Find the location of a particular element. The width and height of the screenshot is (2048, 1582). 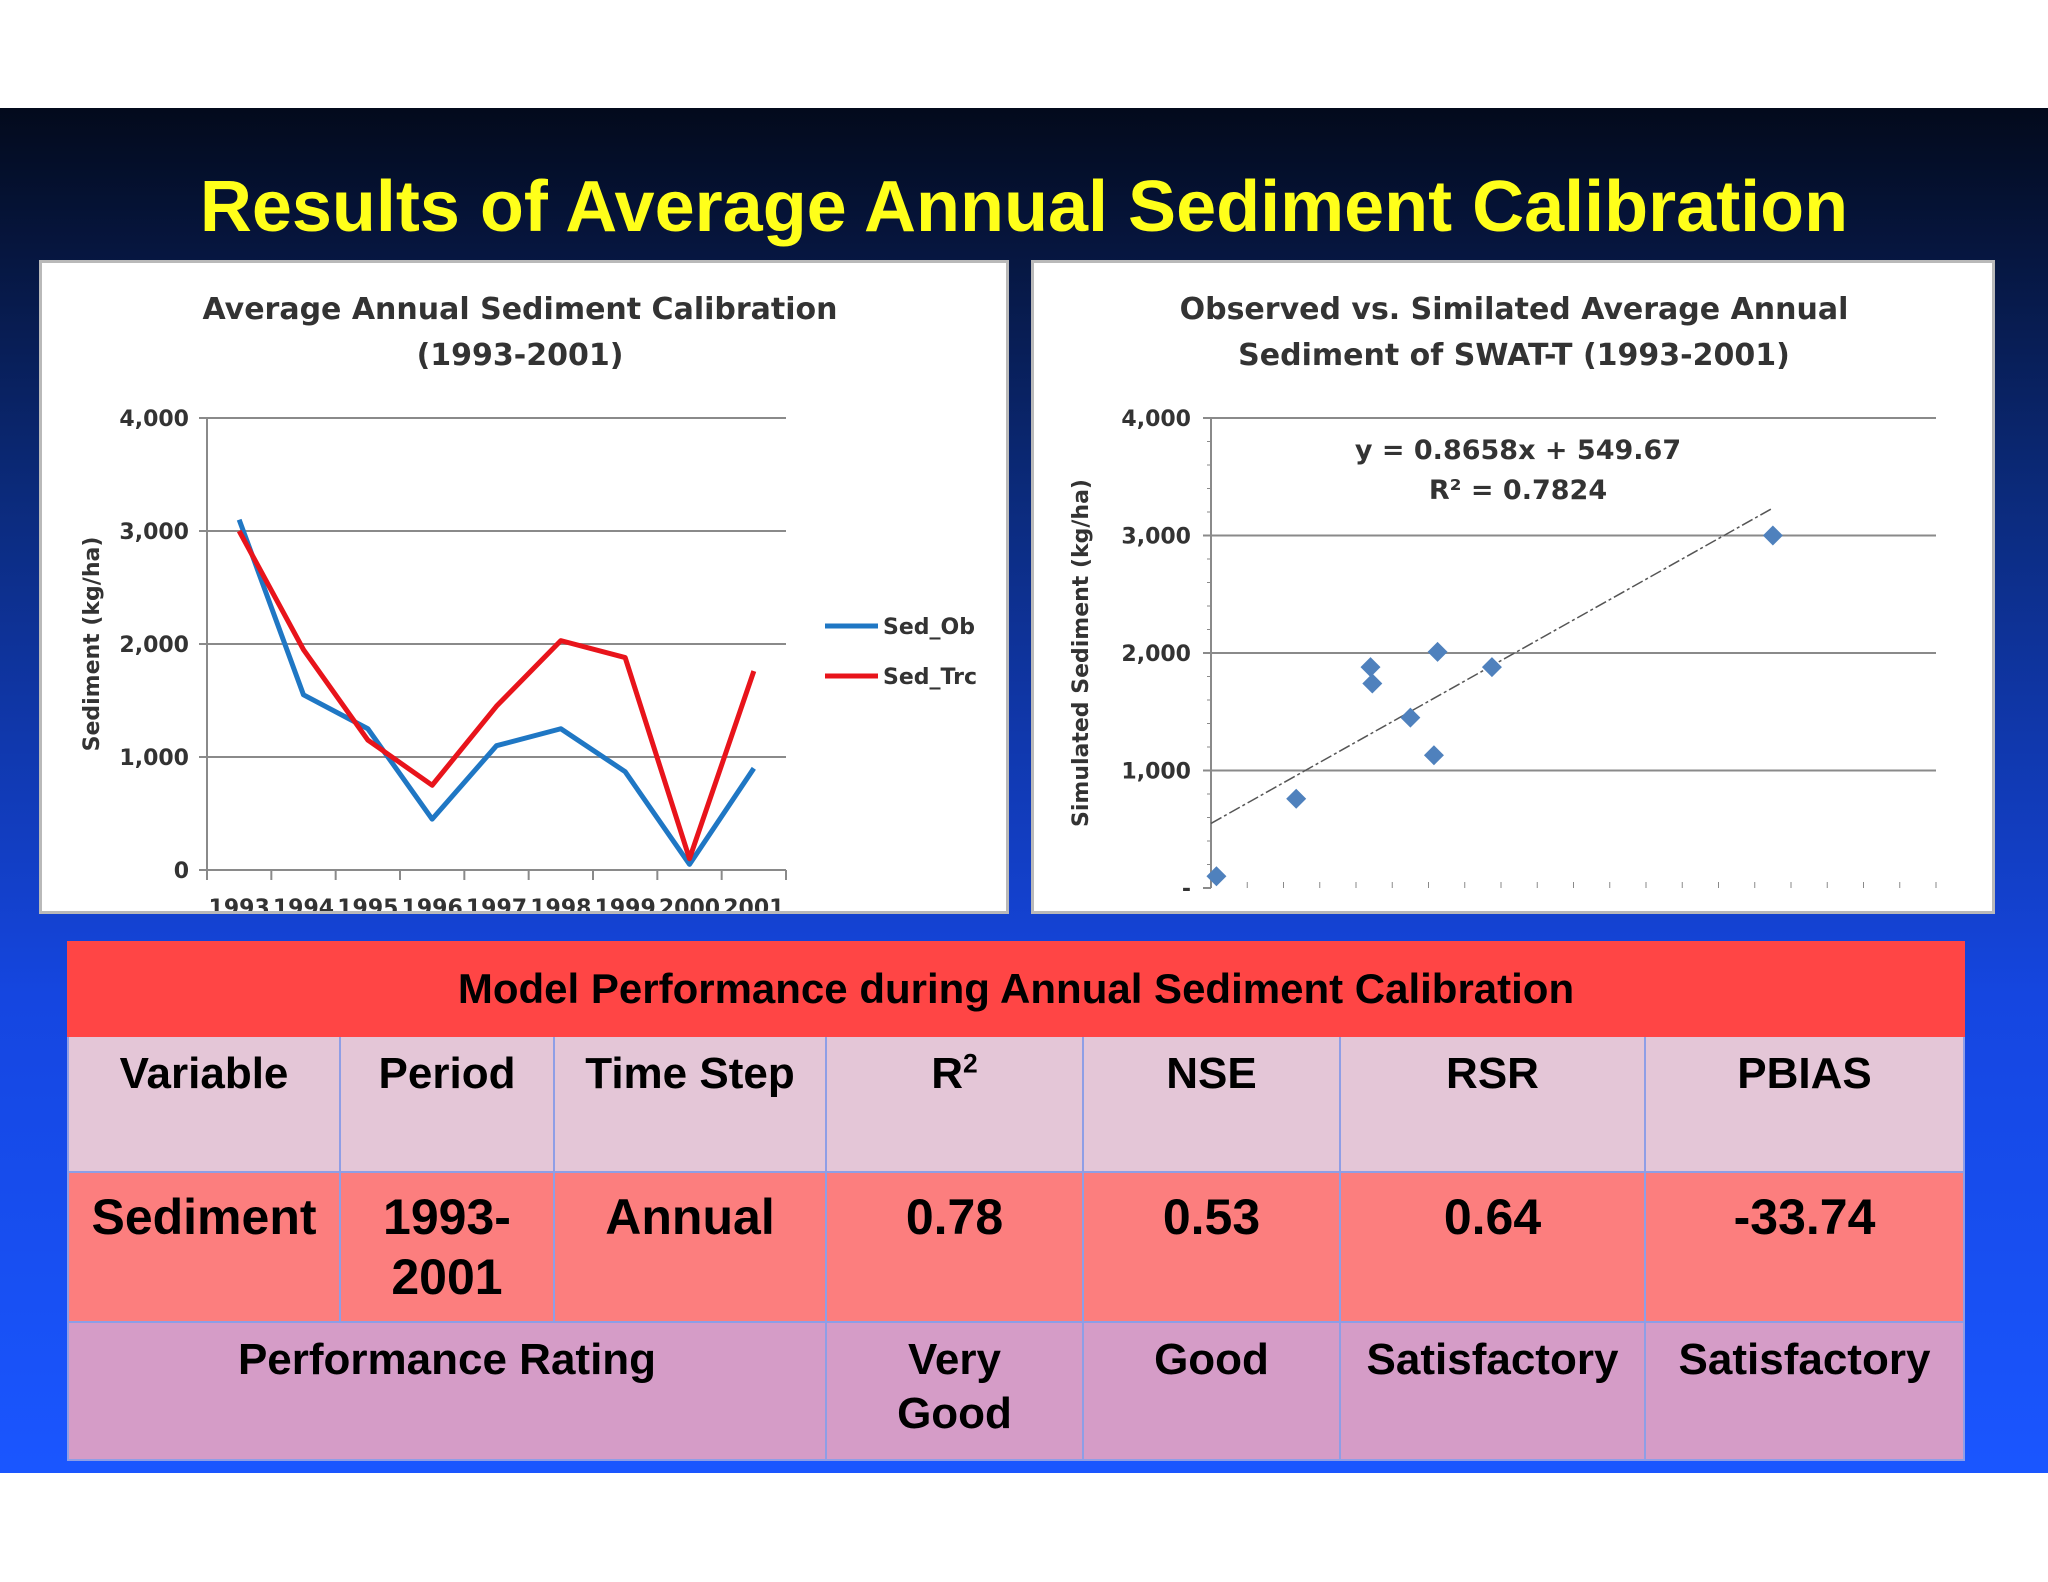

chart-title-line: Sediment of SWAT-T (1993-2001) is located at coordinates (1514, 355).